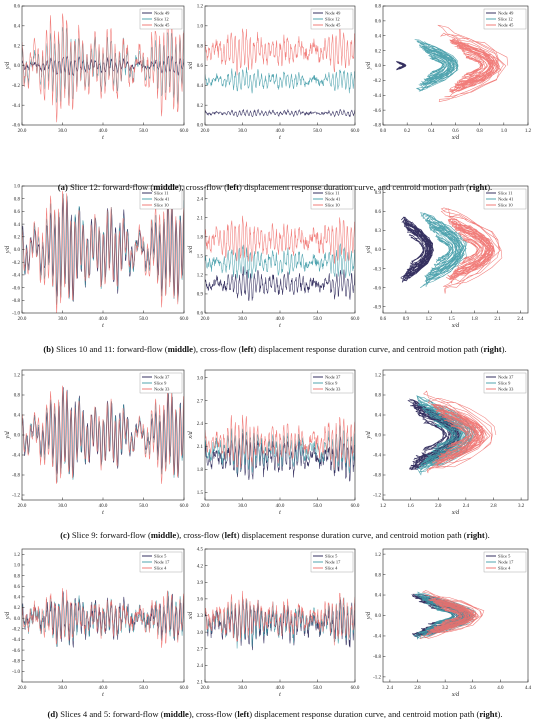 The width and height of the screenshot is (550, 727). What do you see at coordinates (473, 688) in the screenshot?
I see `x-tick-label: 3.6` at bounding box center [473, 688].